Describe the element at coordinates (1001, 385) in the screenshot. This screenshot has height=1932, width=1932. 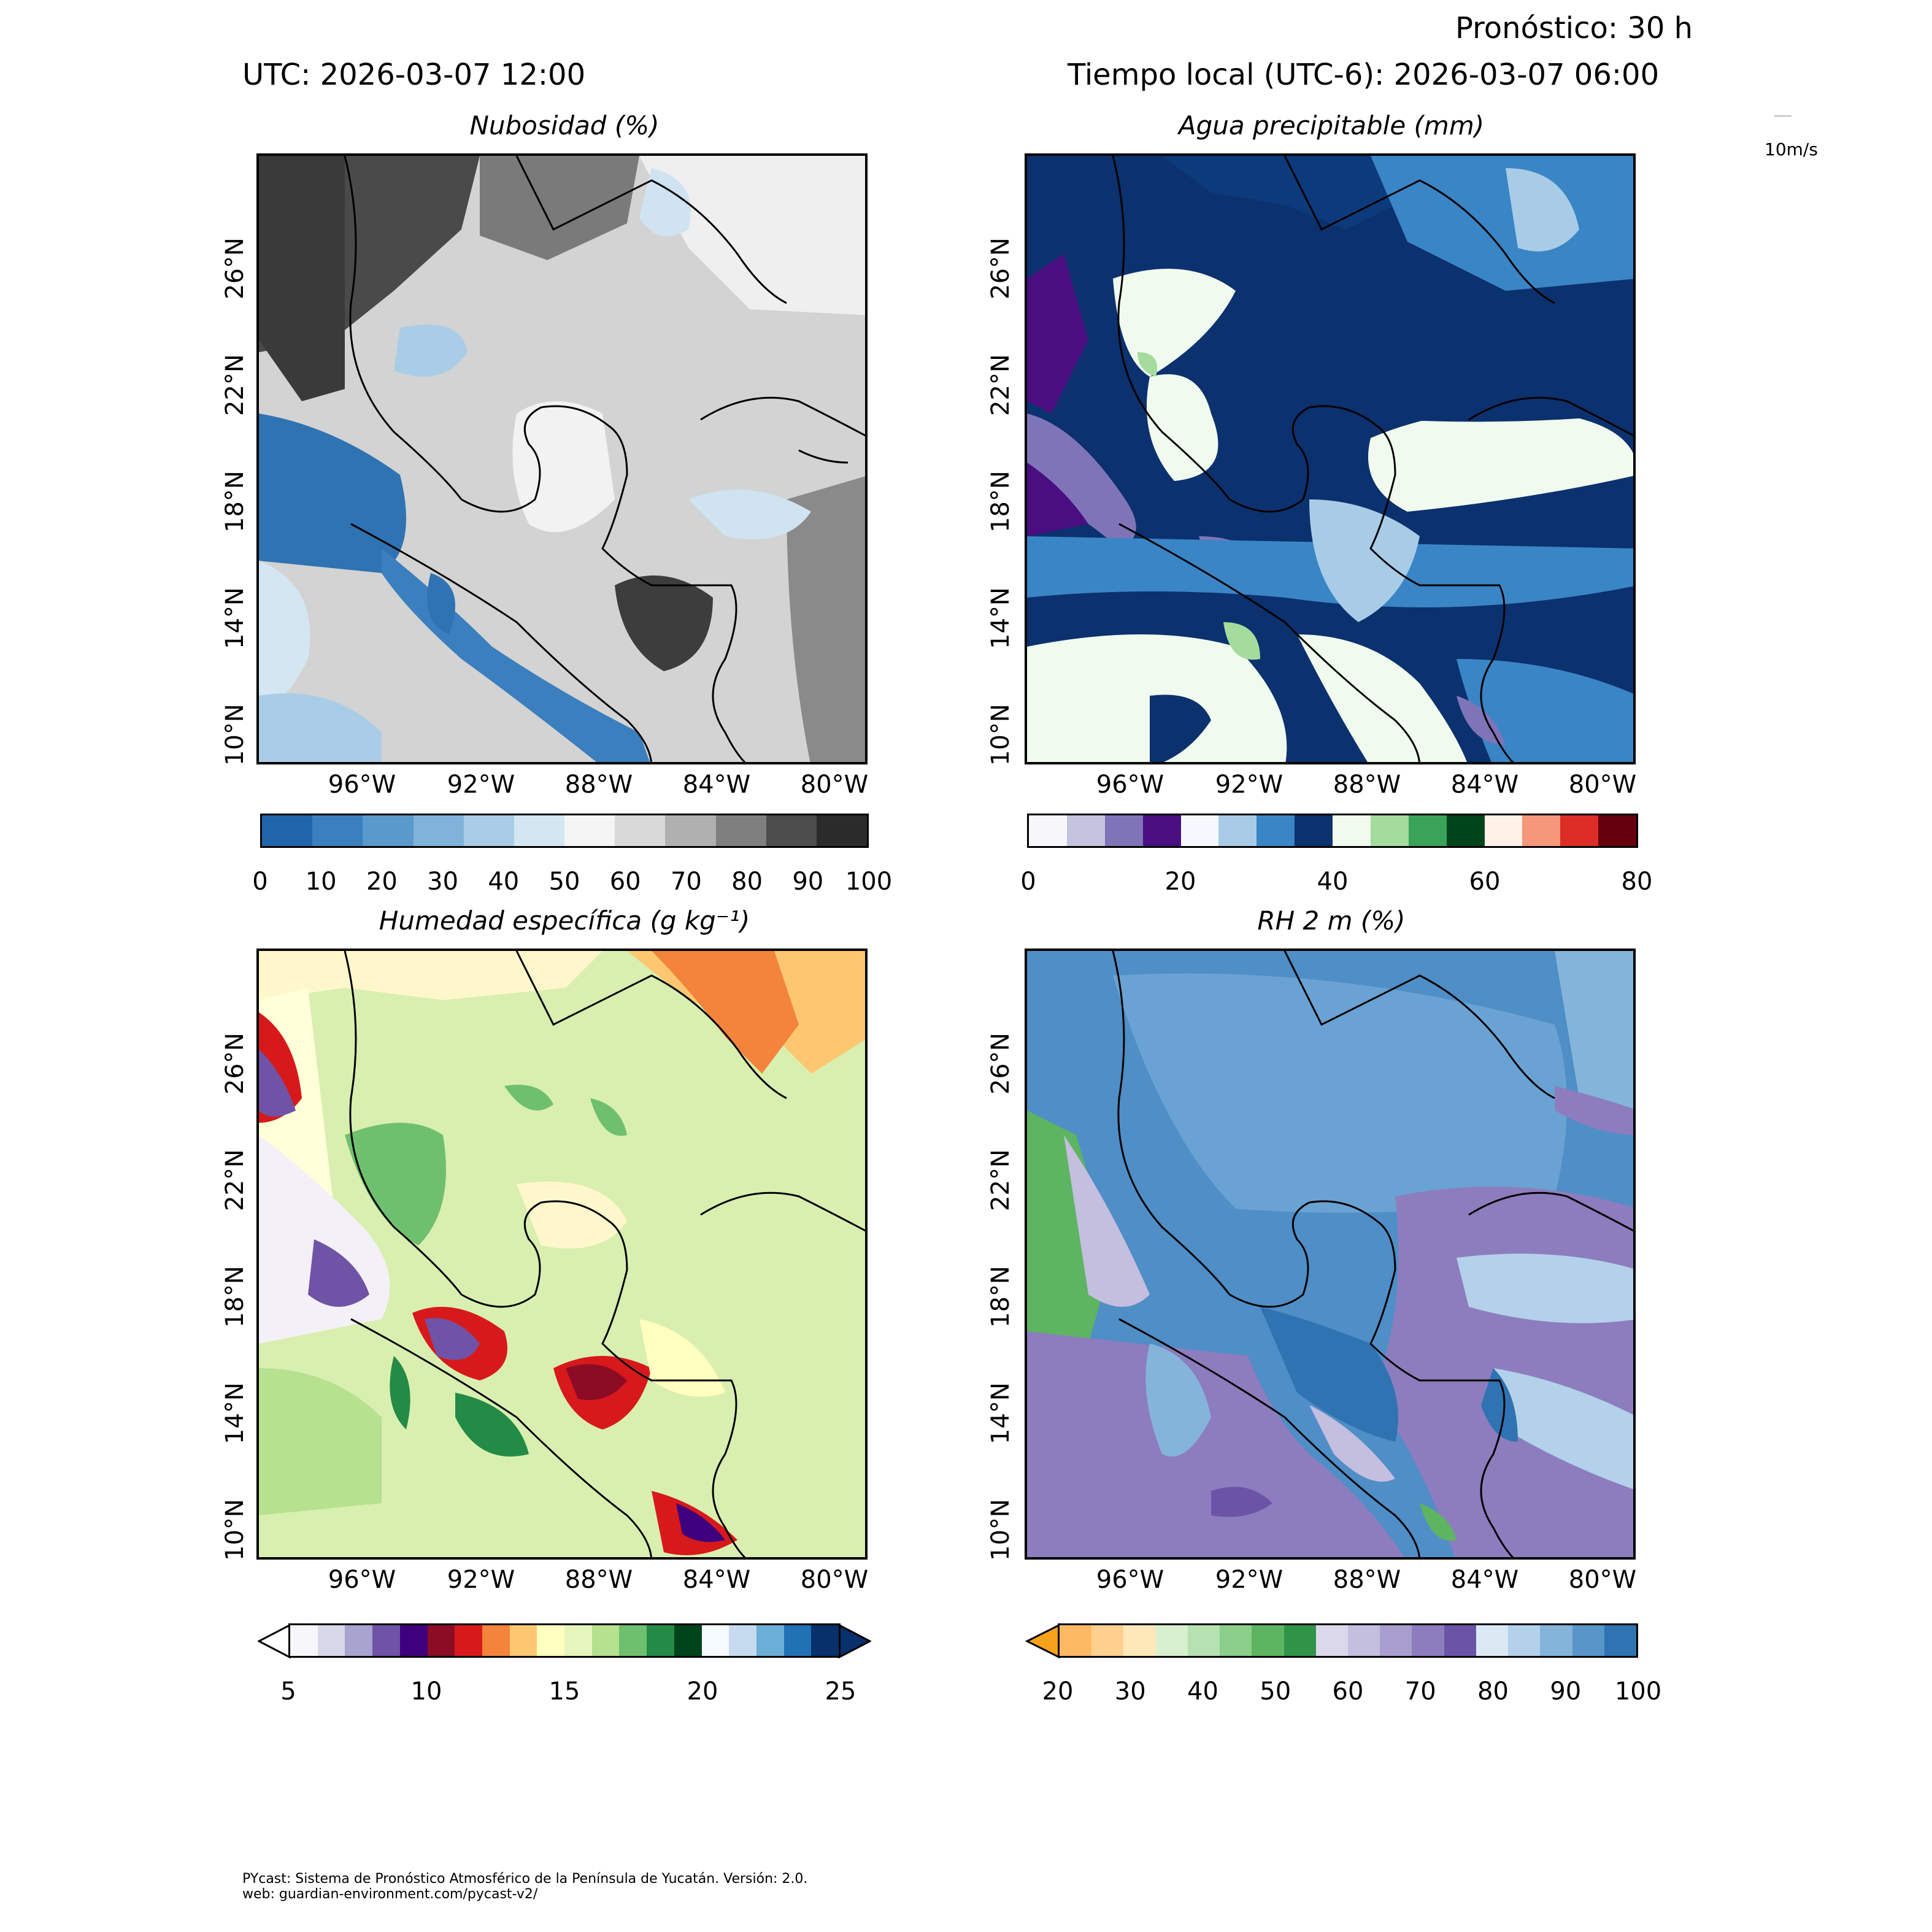
I see `lat-label-22n: 22°N` at that location.